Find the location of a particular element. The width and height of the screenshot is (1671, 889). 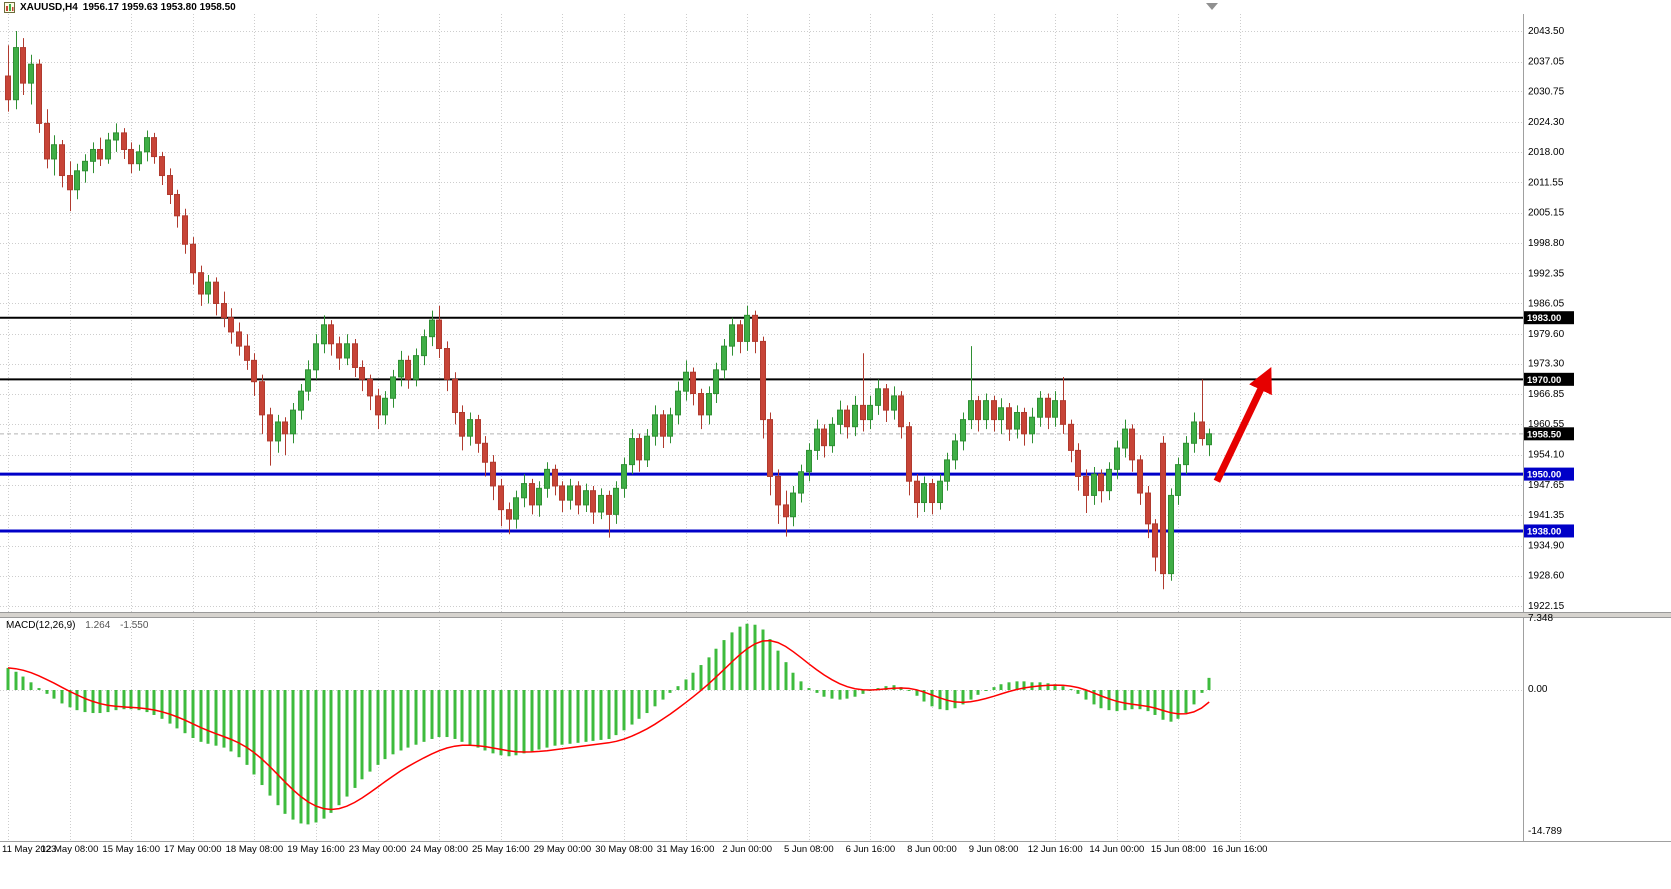

time-tick-label: 16 Jun 16:00 is located at coordinates (1240, 849).